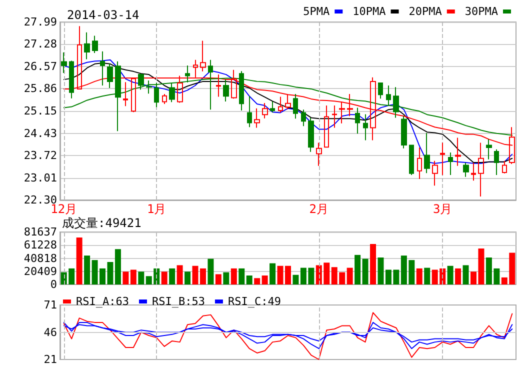  I want to click on legend-label: RSI_A:63, so click(102, 301).